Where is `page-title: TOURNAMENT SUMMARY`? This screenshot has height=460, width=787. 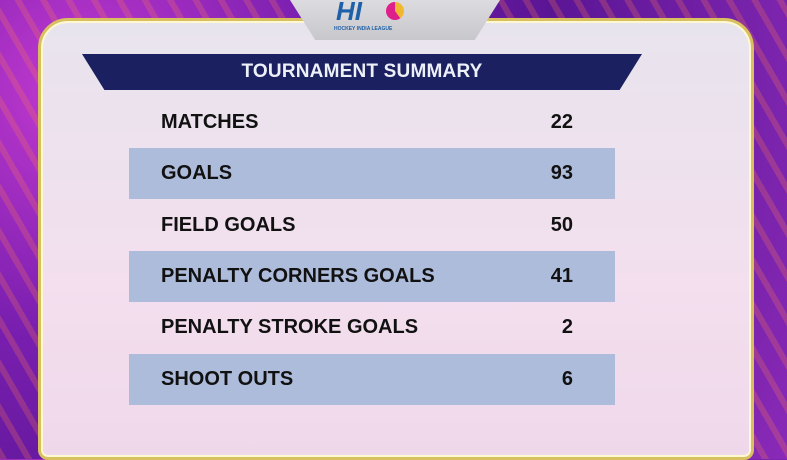
page-title: TOURNAMENT SUMMARY is located at coordinates (362, 71).